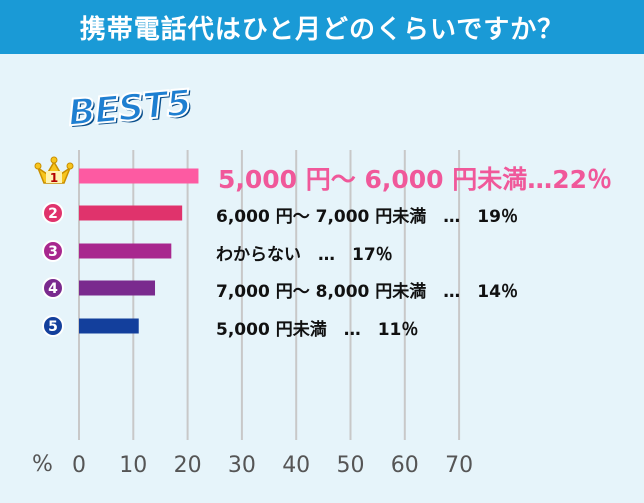 The image size is (644, 503). Describe the element at coordinates (242, 465) in the screenshot. I see `x-tick-label: 30` at that location.